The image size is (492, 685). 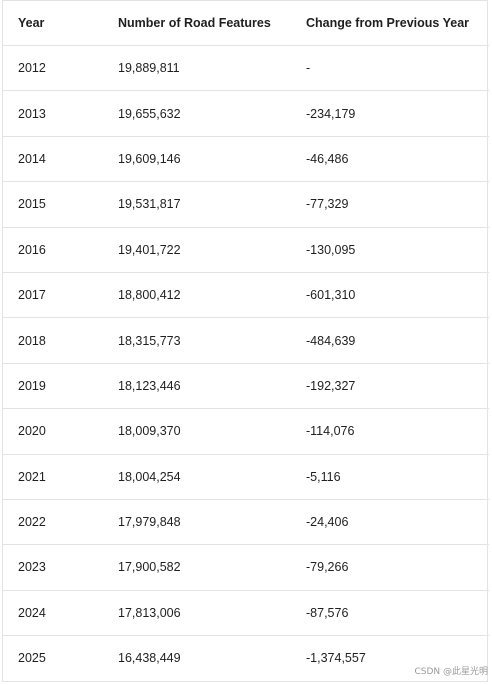 What do you see at coordinates (197, 477) in the screenshot?
I see `cell-road-features: 18,004,254` at bounding box center [197, 477].